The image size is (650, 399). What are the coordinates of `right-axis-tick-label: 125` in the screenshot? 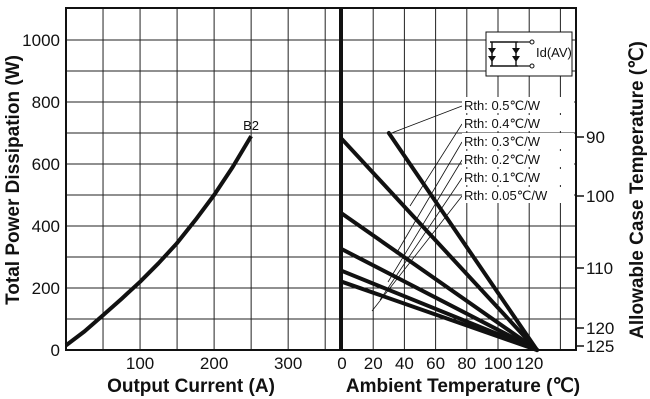 It's located at (600, 346).